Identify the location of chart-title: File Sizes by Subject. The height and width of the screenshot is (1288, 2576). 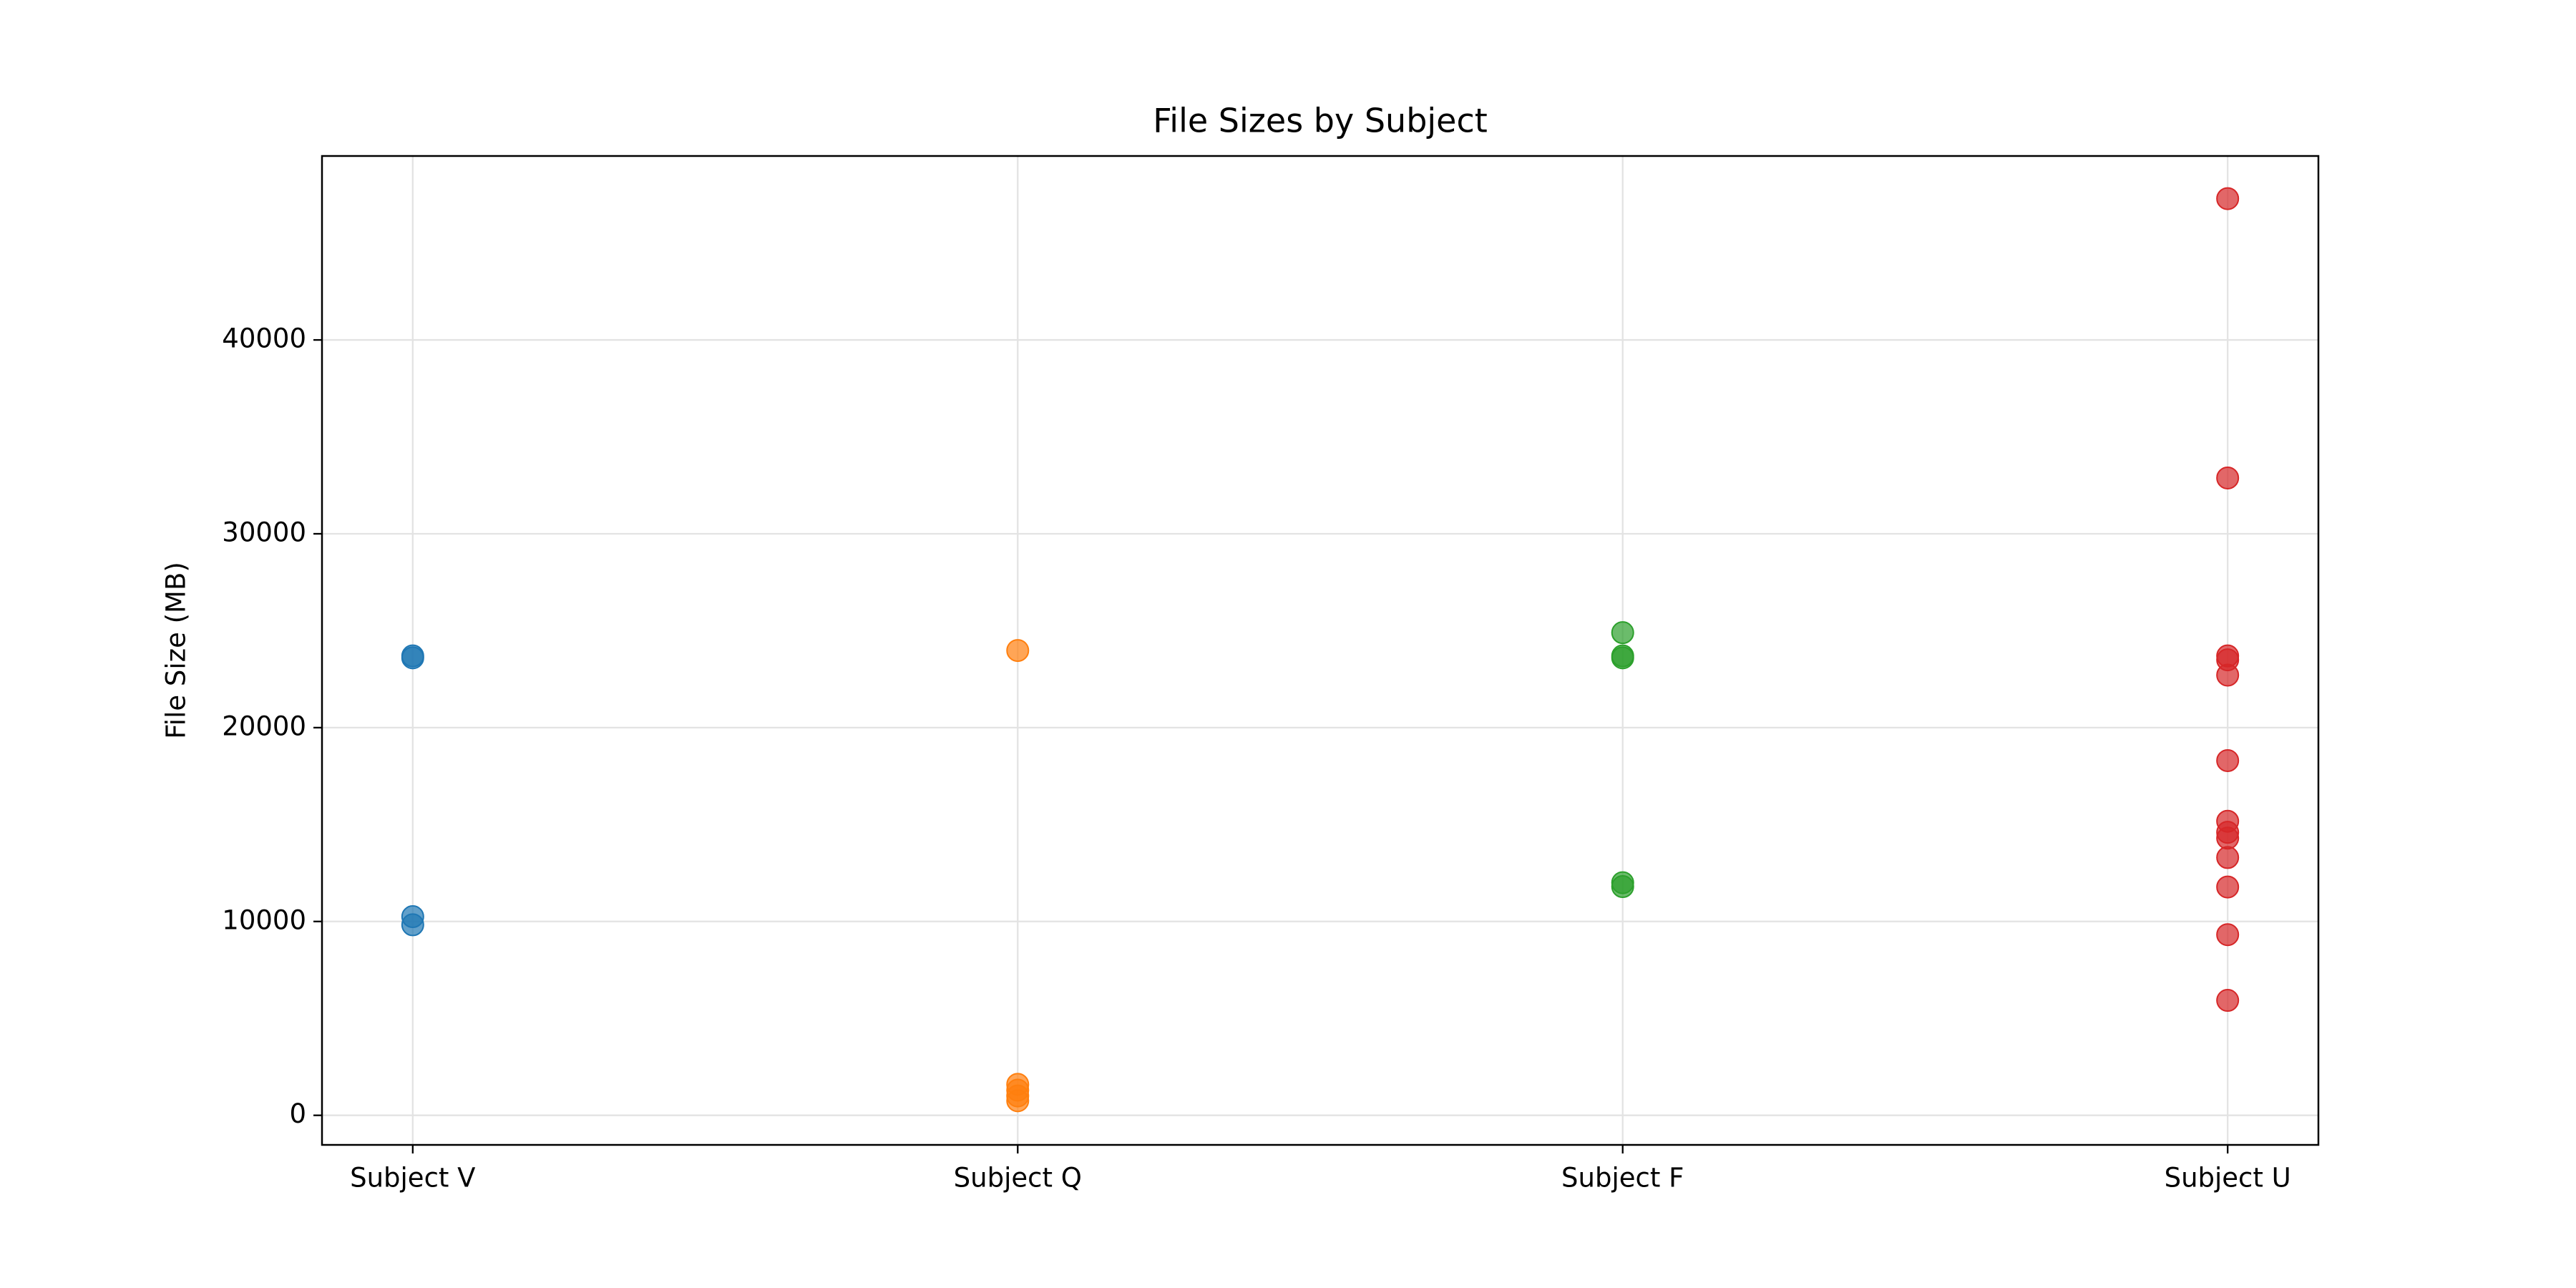
(1320, 121).